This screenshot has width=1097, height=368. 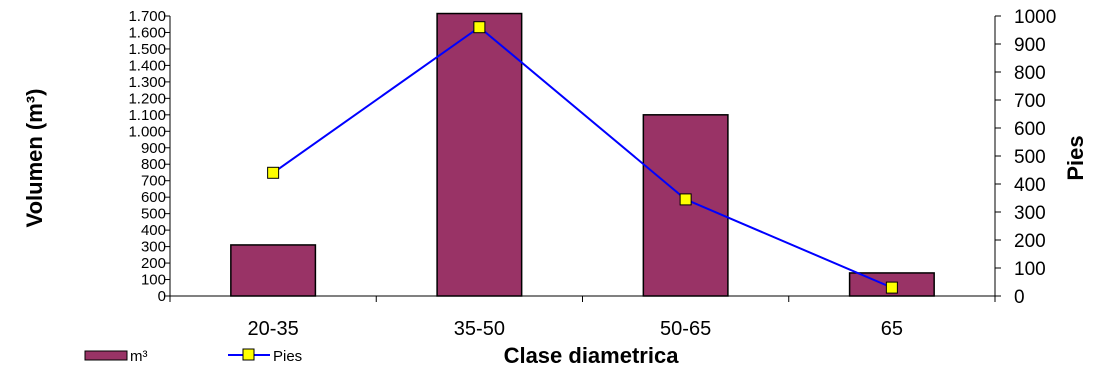 What do you see at coordinates (248, 354) in the screenshot?
I see `legend-marker-pies` at bounding box center [248, 354].